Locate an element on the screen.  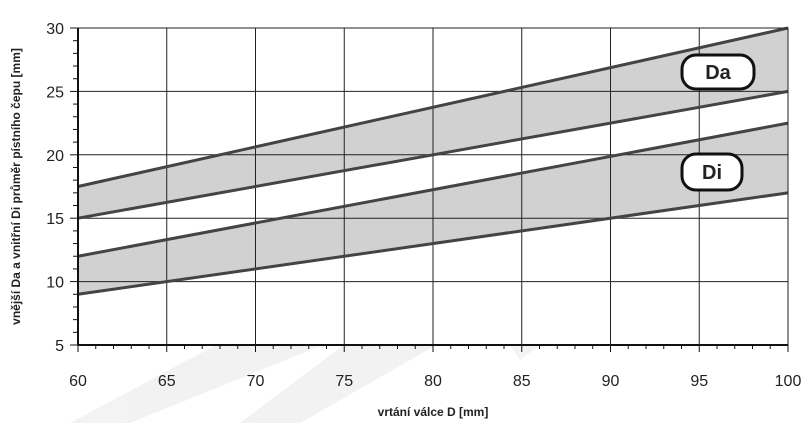
x-tick-label: 85 is located at coordinates (522, 381).